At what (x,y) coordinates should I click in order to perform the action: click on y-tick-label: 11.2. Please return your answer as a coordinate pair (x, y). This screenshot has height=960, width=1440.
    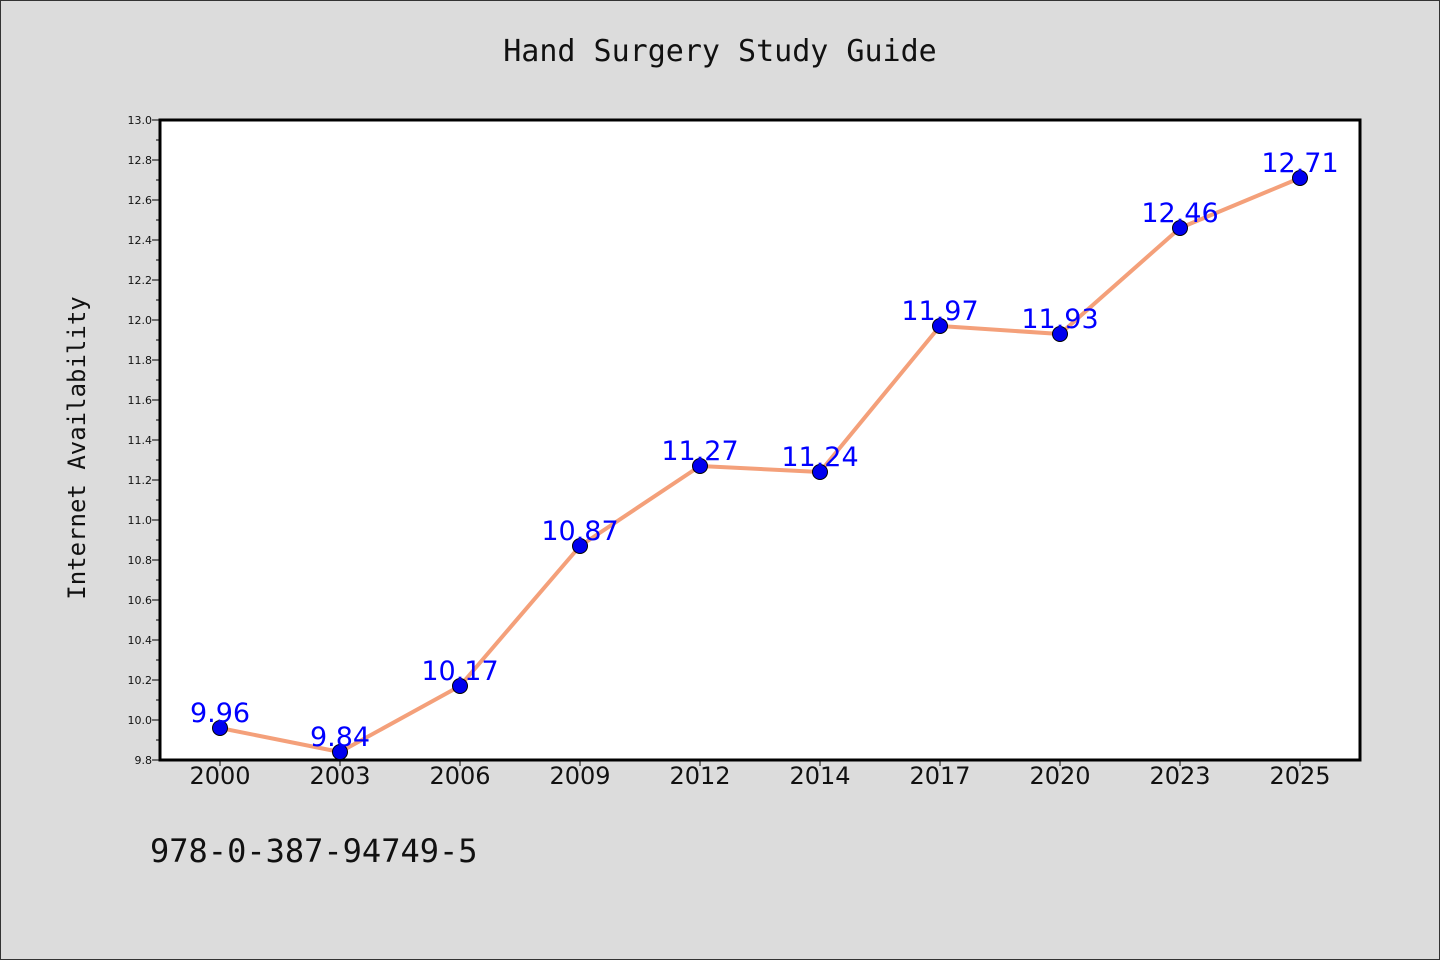
    Looking at the image, I should click on (140, 480).